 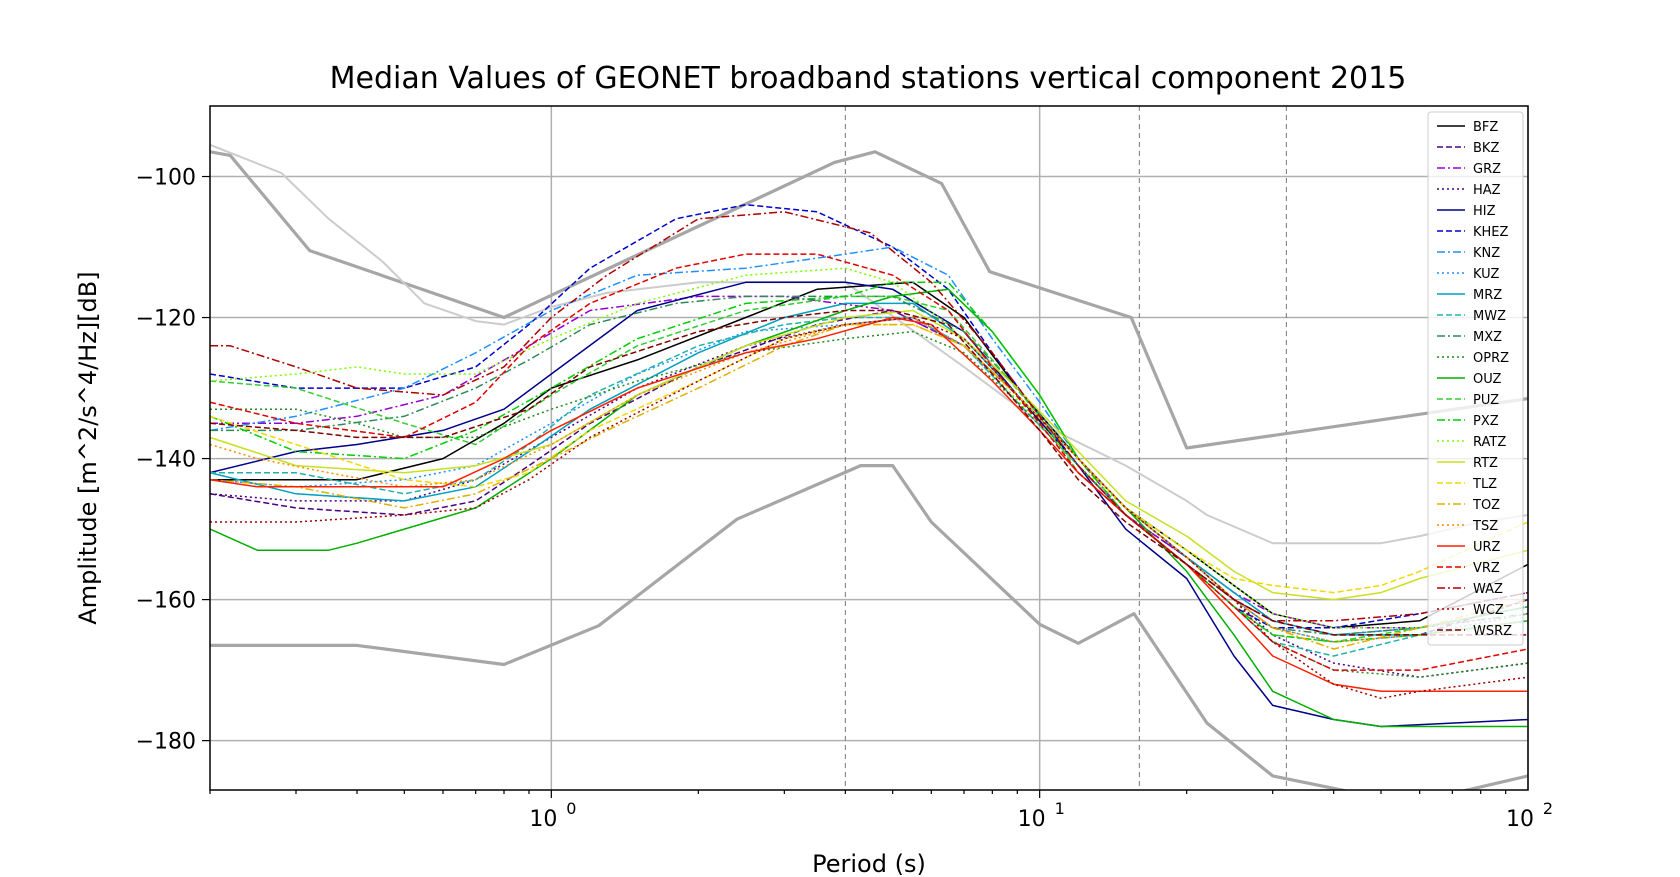 What do you see at coordinates (1489, 316) in the screenshot?
I see `legend-label: MWZ` at bounding box center [1489, 316].